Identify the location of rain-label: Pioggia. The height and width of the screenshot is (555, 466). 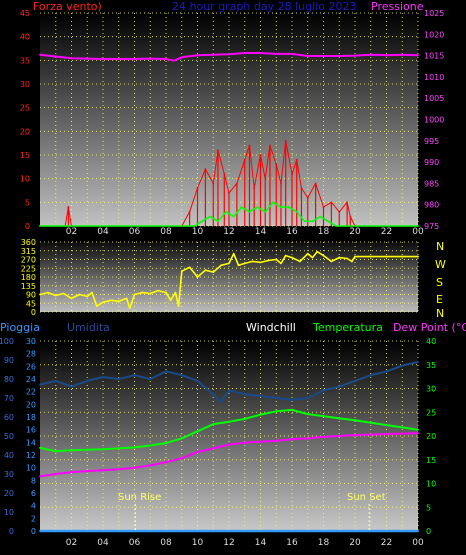
(20, 327).